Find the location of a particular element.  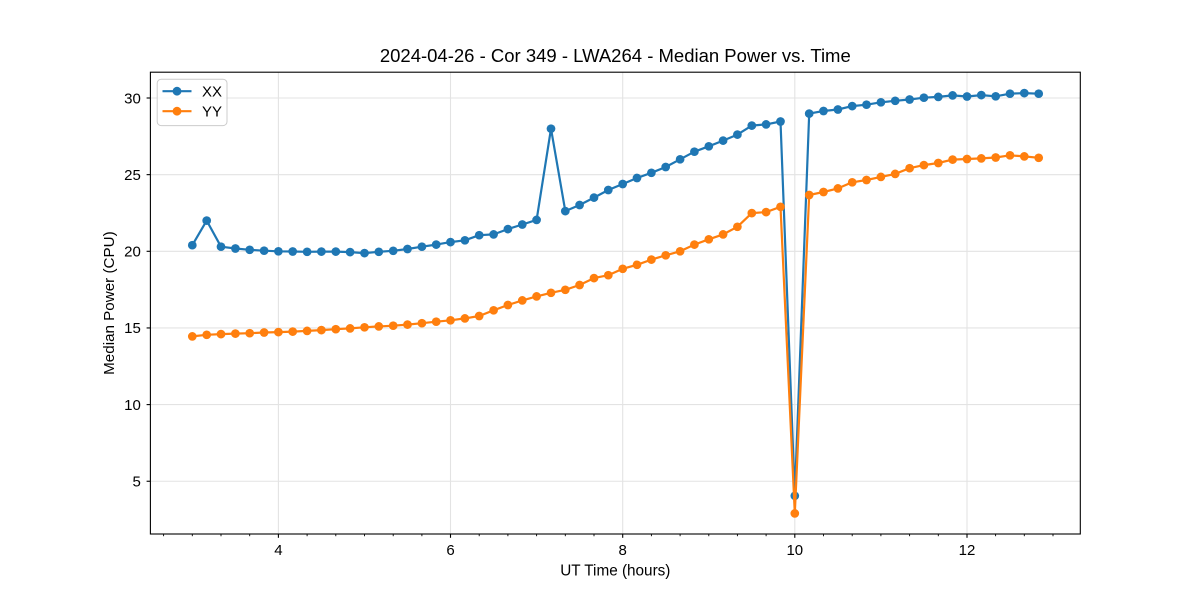

svg-text: 15 is located at coordinates (132, 328).